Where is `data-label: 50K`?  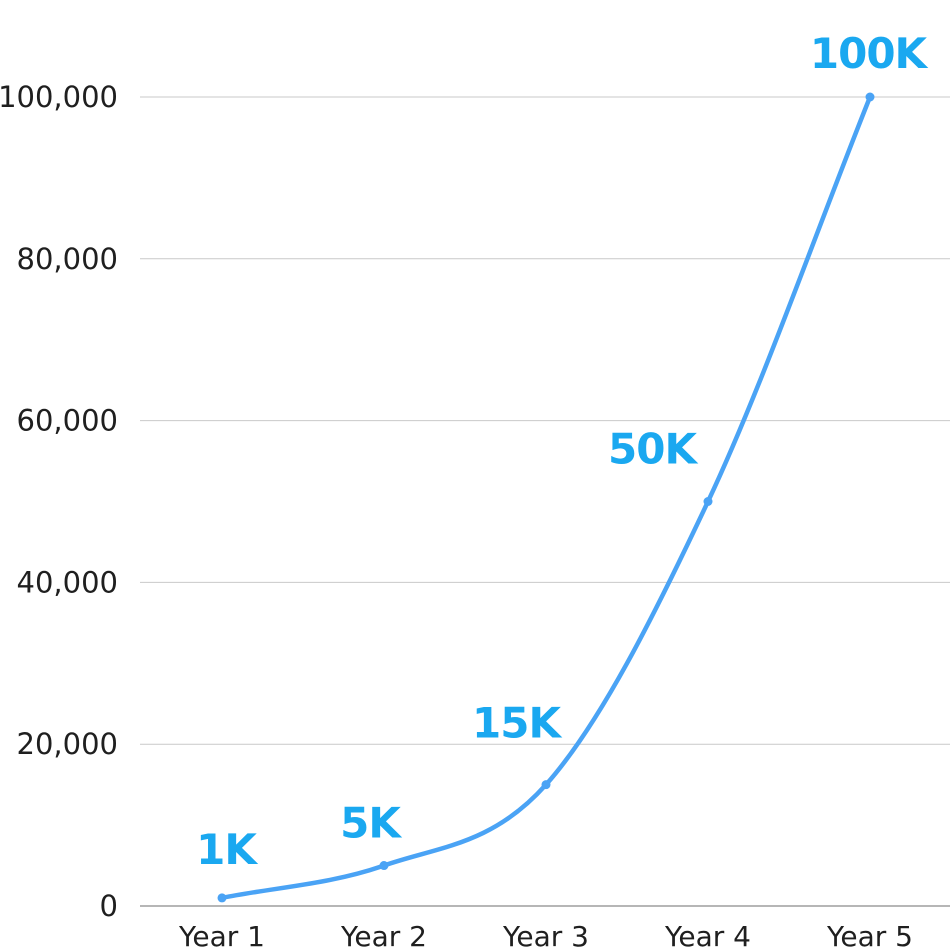
data-label: 50K is located at coordinates (653, 449).